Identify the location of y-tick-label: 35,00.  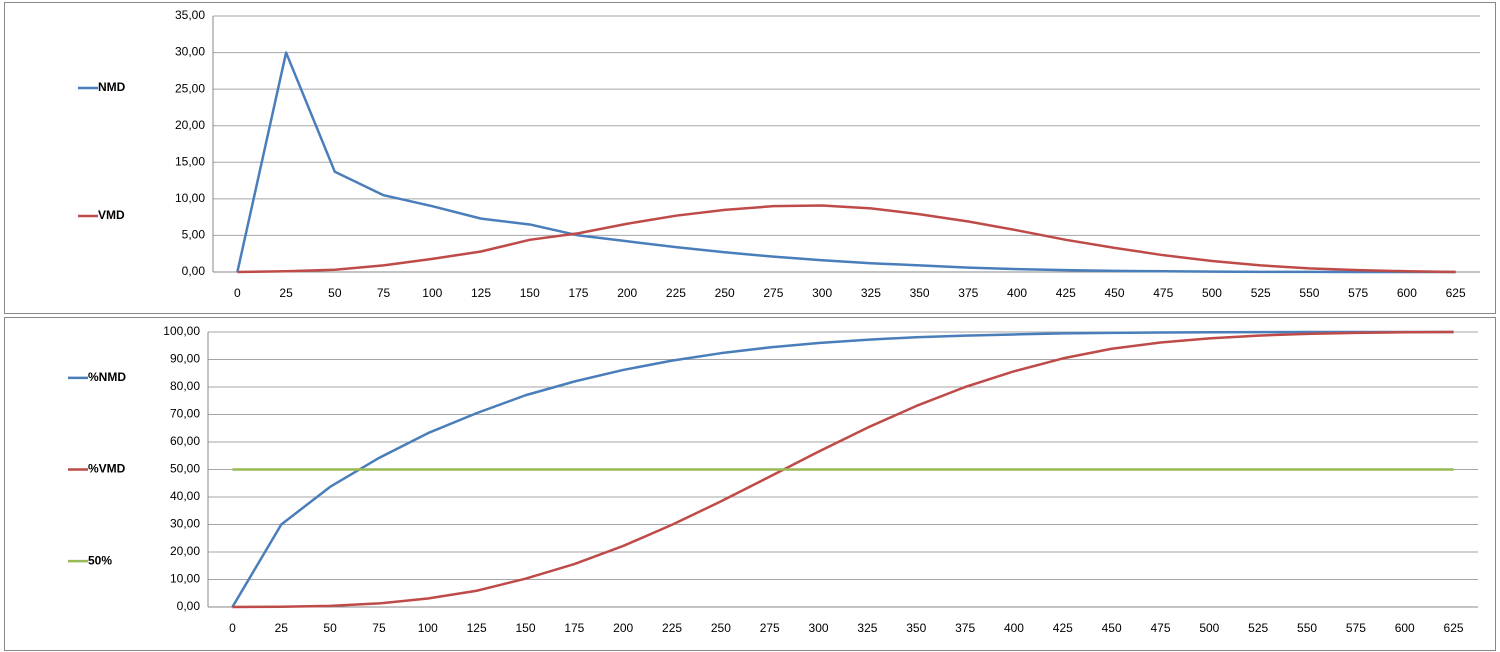
(190, 15).